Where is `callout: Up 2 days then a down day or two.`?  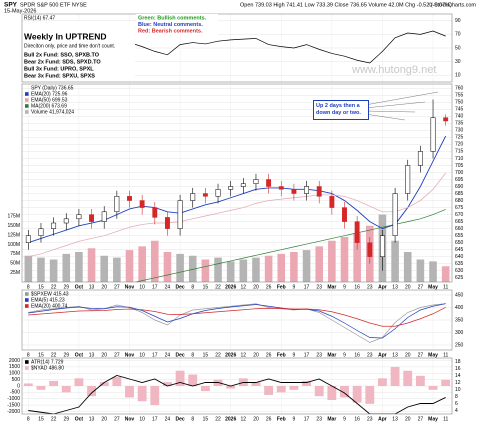 callout: Up 2 days then a down day or two. is located at coordinates (341, 110).